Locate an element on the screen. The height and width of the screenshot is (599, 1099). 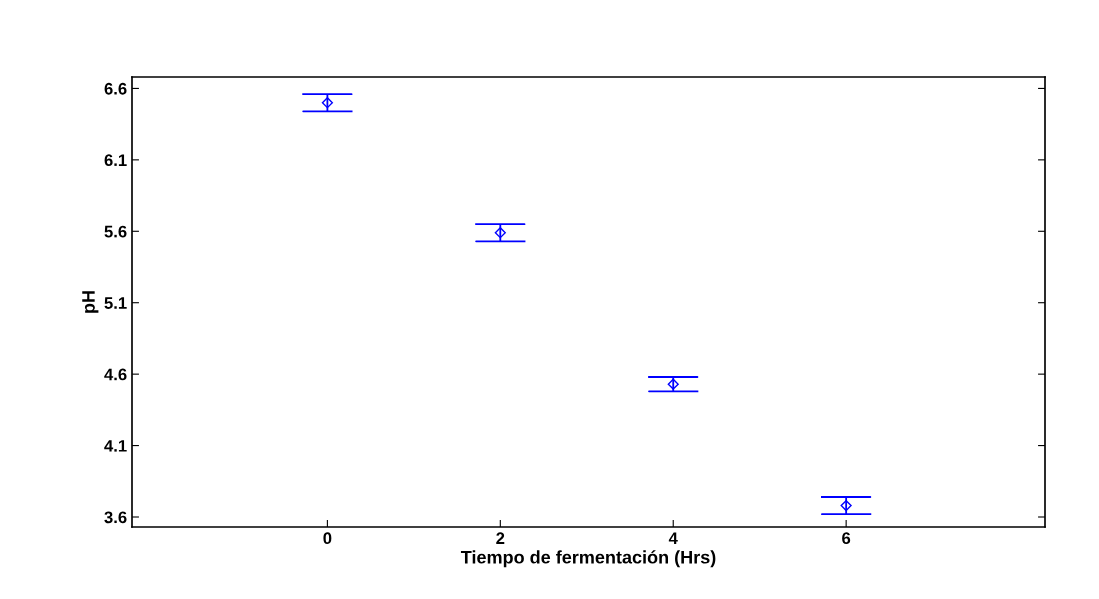
y-tick-label: 3.6 is located at coordinates (115, 517).